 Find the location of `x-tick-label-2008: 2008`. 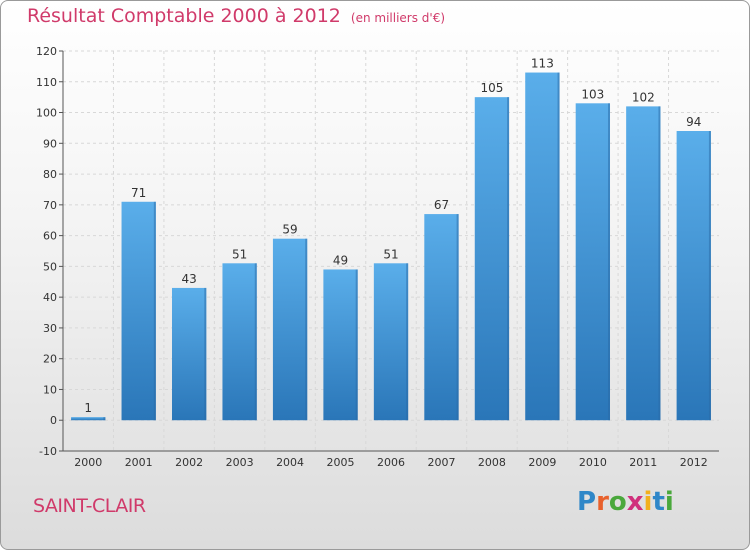

x-tick-label-2008: 2008 is located at coordinates (492, 462).